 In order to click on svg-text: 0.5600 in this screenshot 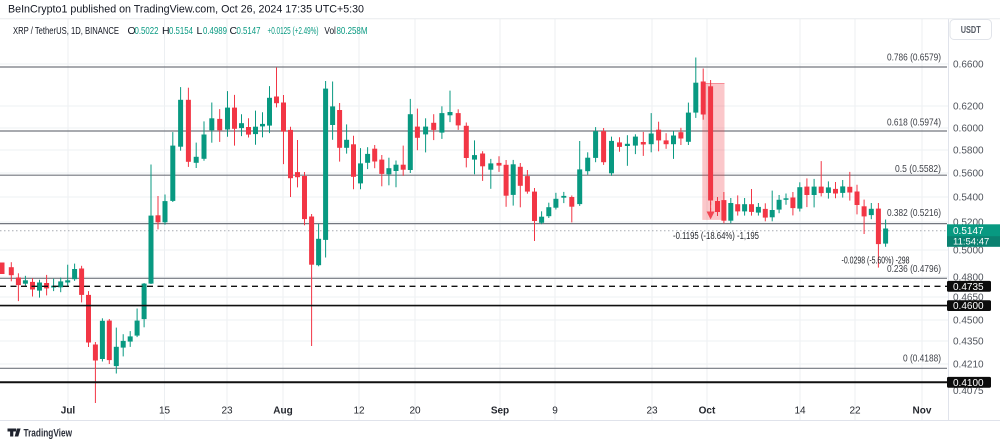, I will do `click(968, 174)`.